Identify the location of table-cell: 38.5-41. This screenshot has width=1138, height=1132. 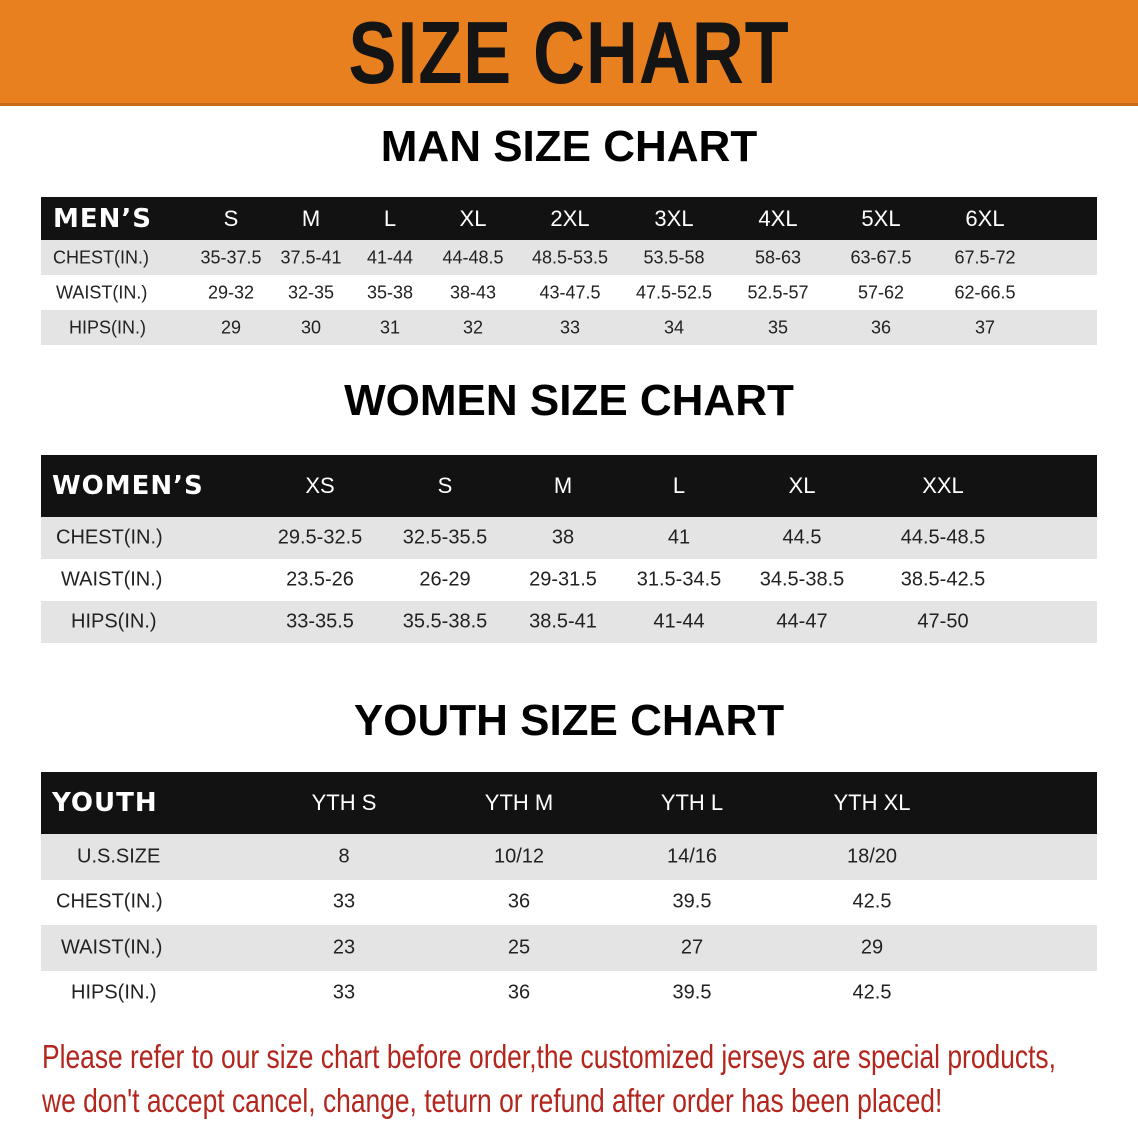
(563, 621).